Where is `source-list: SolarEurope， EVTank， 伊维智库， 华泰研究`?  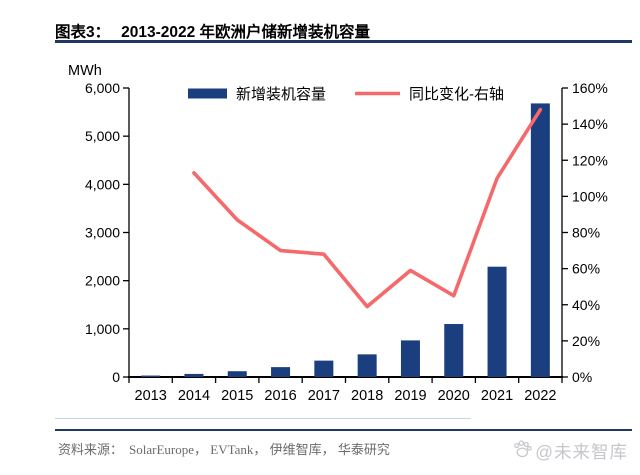 source-list: SolarEurope， EVTank， 伊维智库， 华泰研究 is located at coordinates (259, 449).